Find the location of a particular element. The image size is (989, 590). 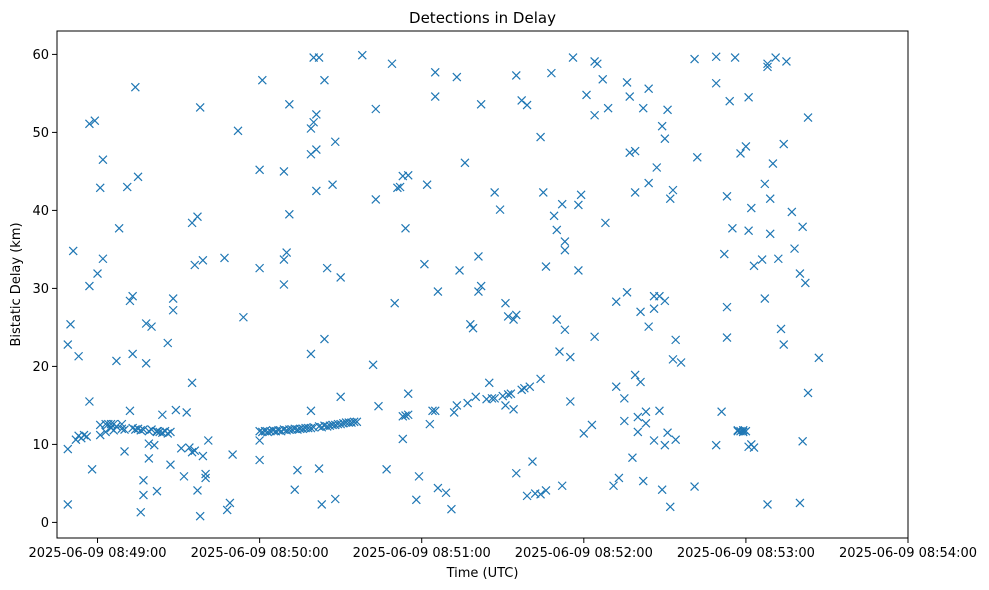

y-tick-label: 10 is located at coordinates (40, 445).